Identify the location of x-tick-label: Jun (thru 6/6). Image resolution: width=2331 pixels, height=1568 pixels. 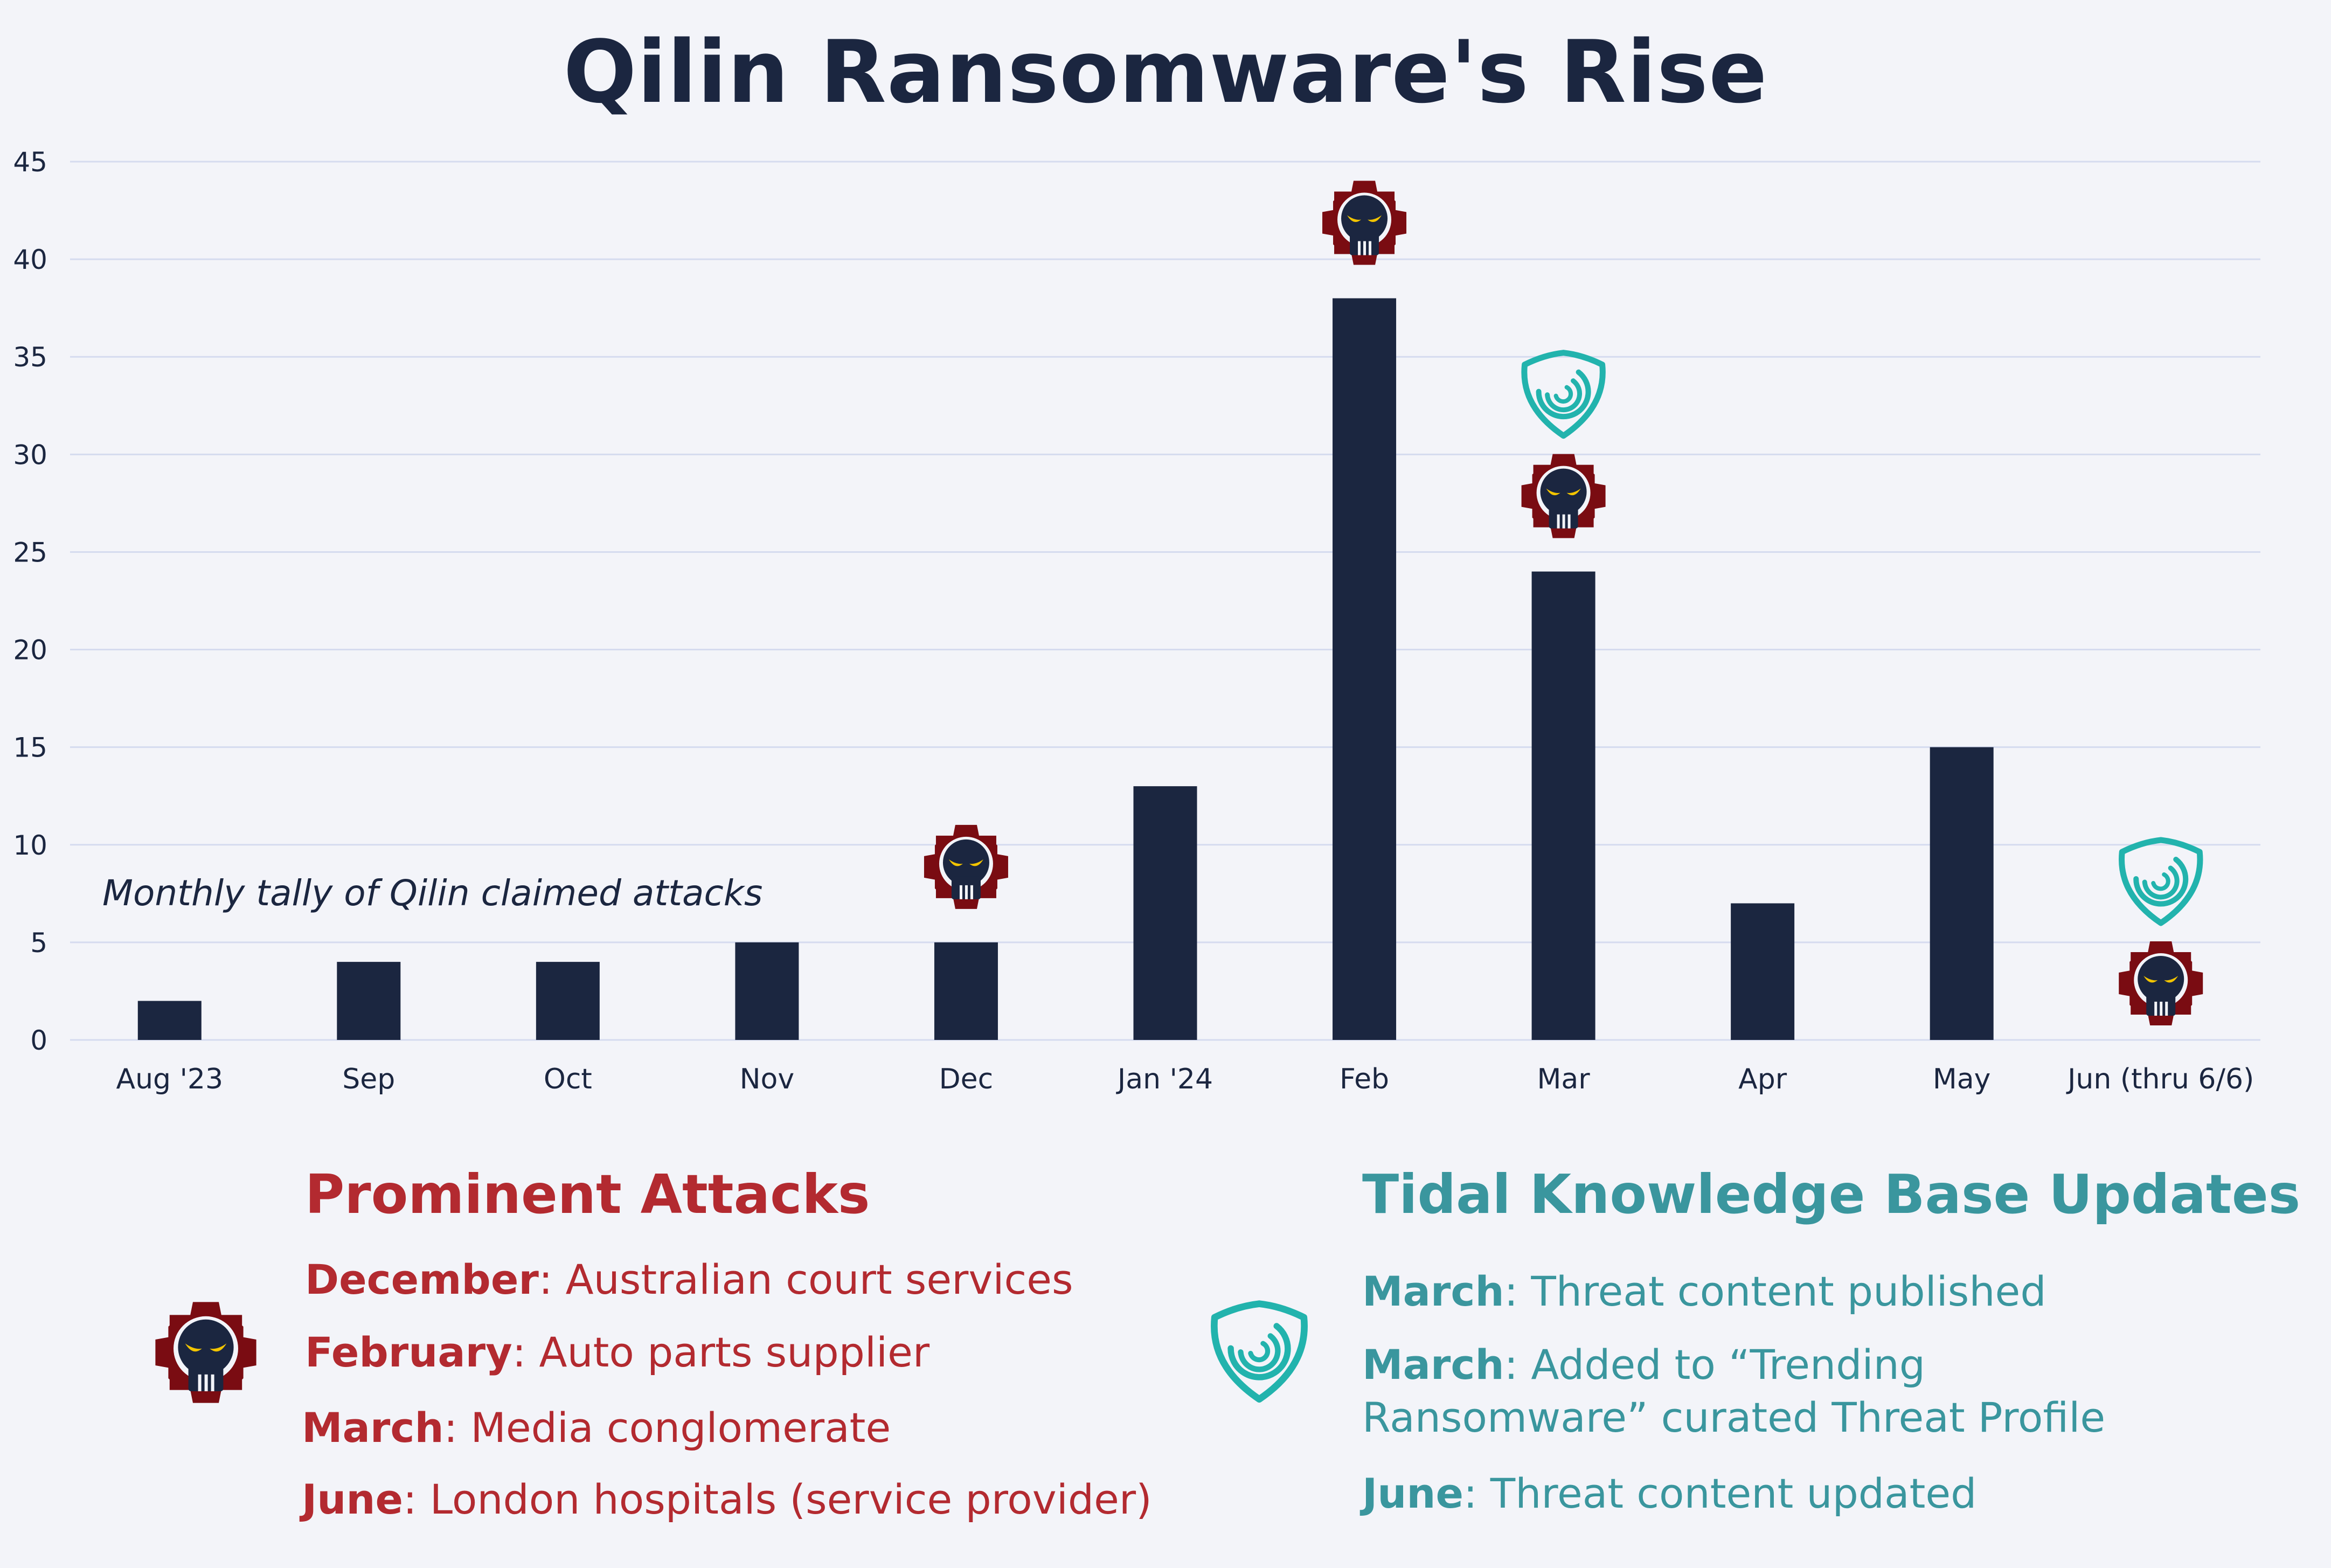
(2160, 1079).